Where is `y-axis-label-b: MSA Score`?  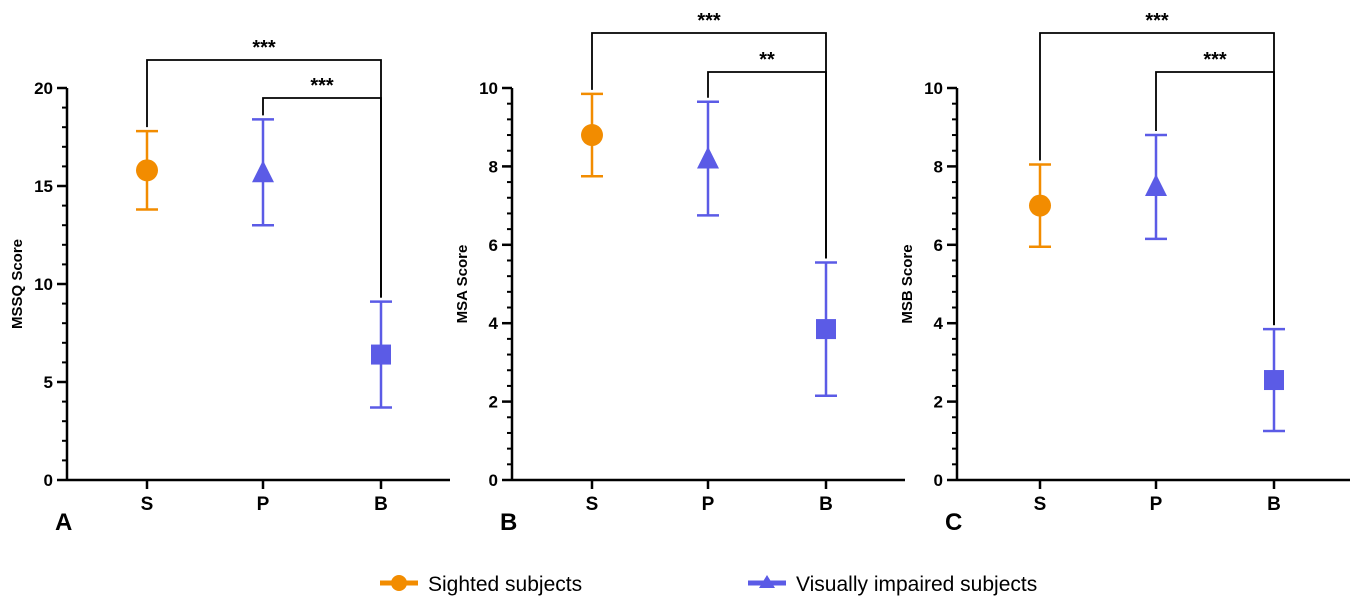 y-axis-label-b: MSA Score is located at coordinates (462, 284).